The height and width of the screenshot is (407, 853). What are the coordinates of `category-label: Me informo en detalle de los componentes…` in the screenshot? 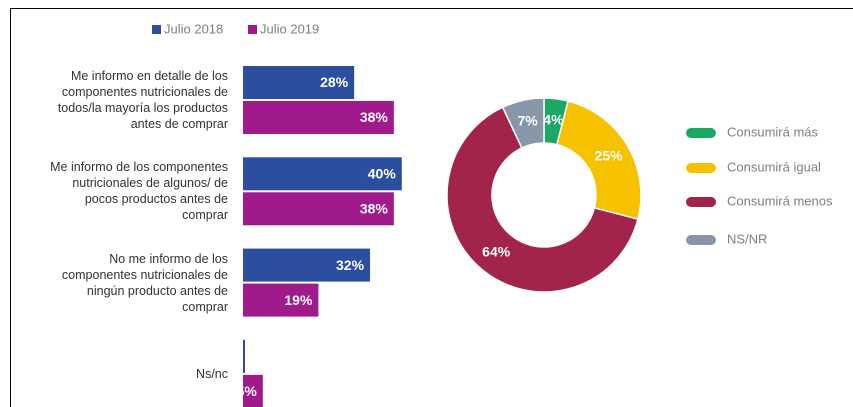 It's located at (142, 100).